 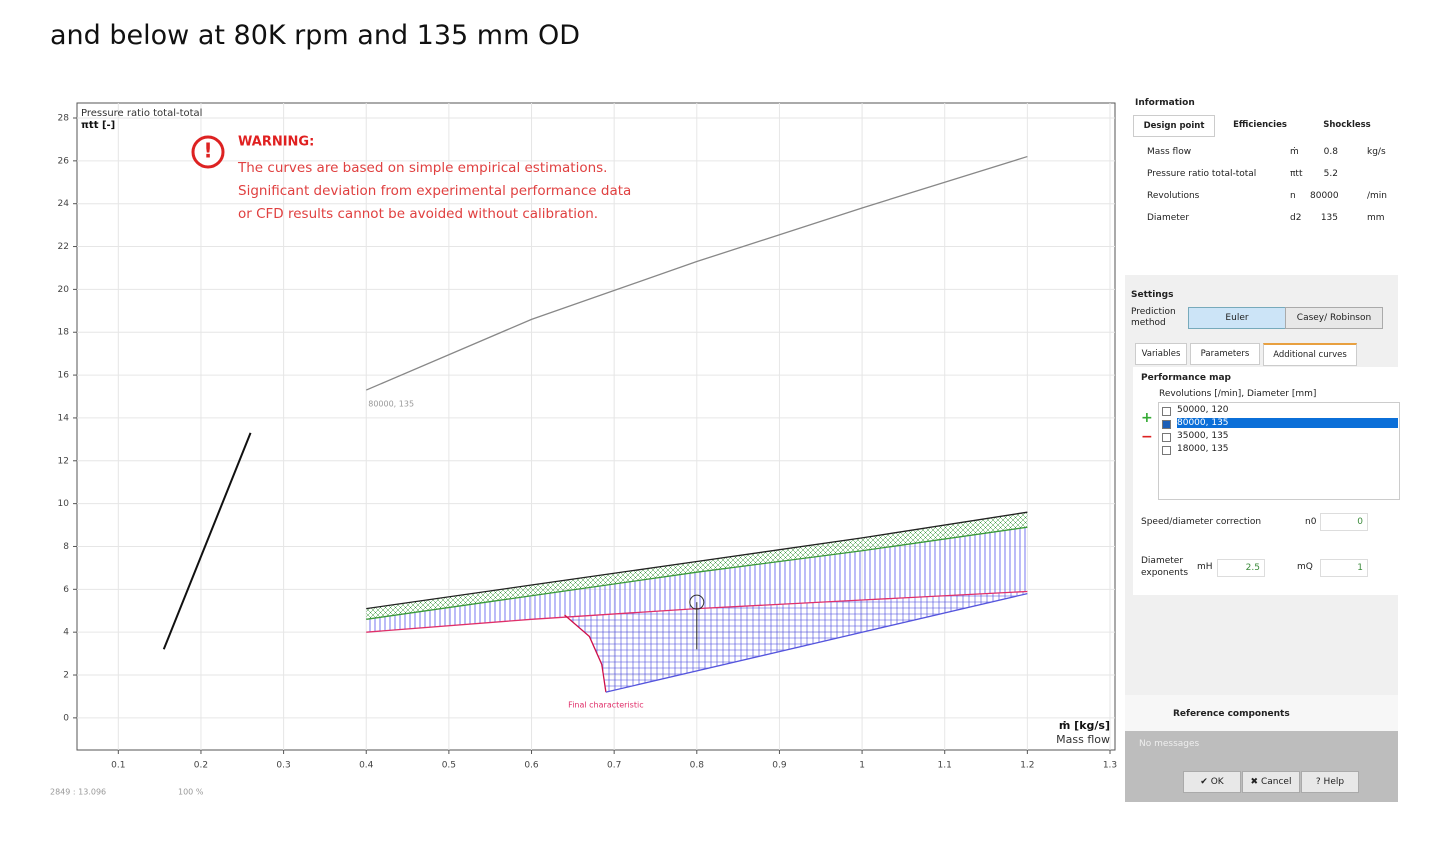 What do you see at coordinates (945, 766) in the screenshot?
I see `x-tick-label: 1.1` at bounding box center [945, 766].